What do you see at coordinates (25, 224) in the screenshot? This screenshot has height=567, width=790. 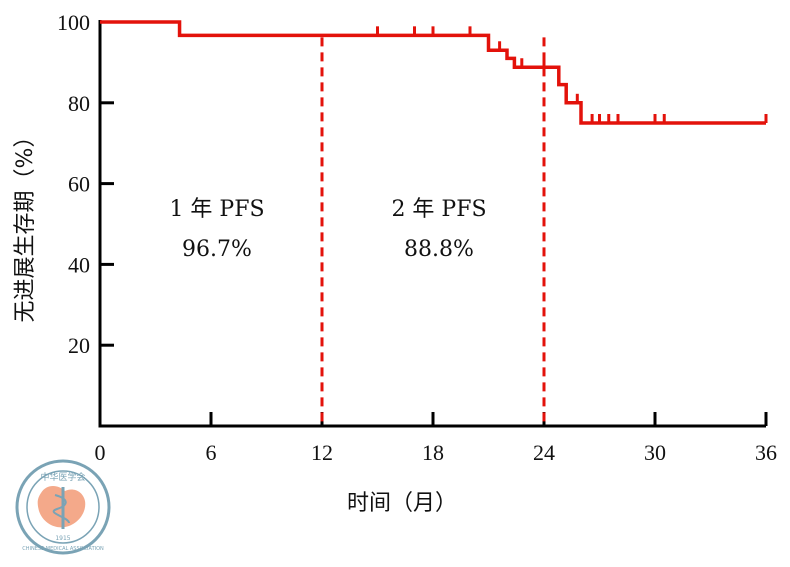 I see `y-axis-title: 无进展生存期（%）` at bounding box center [25, 224].